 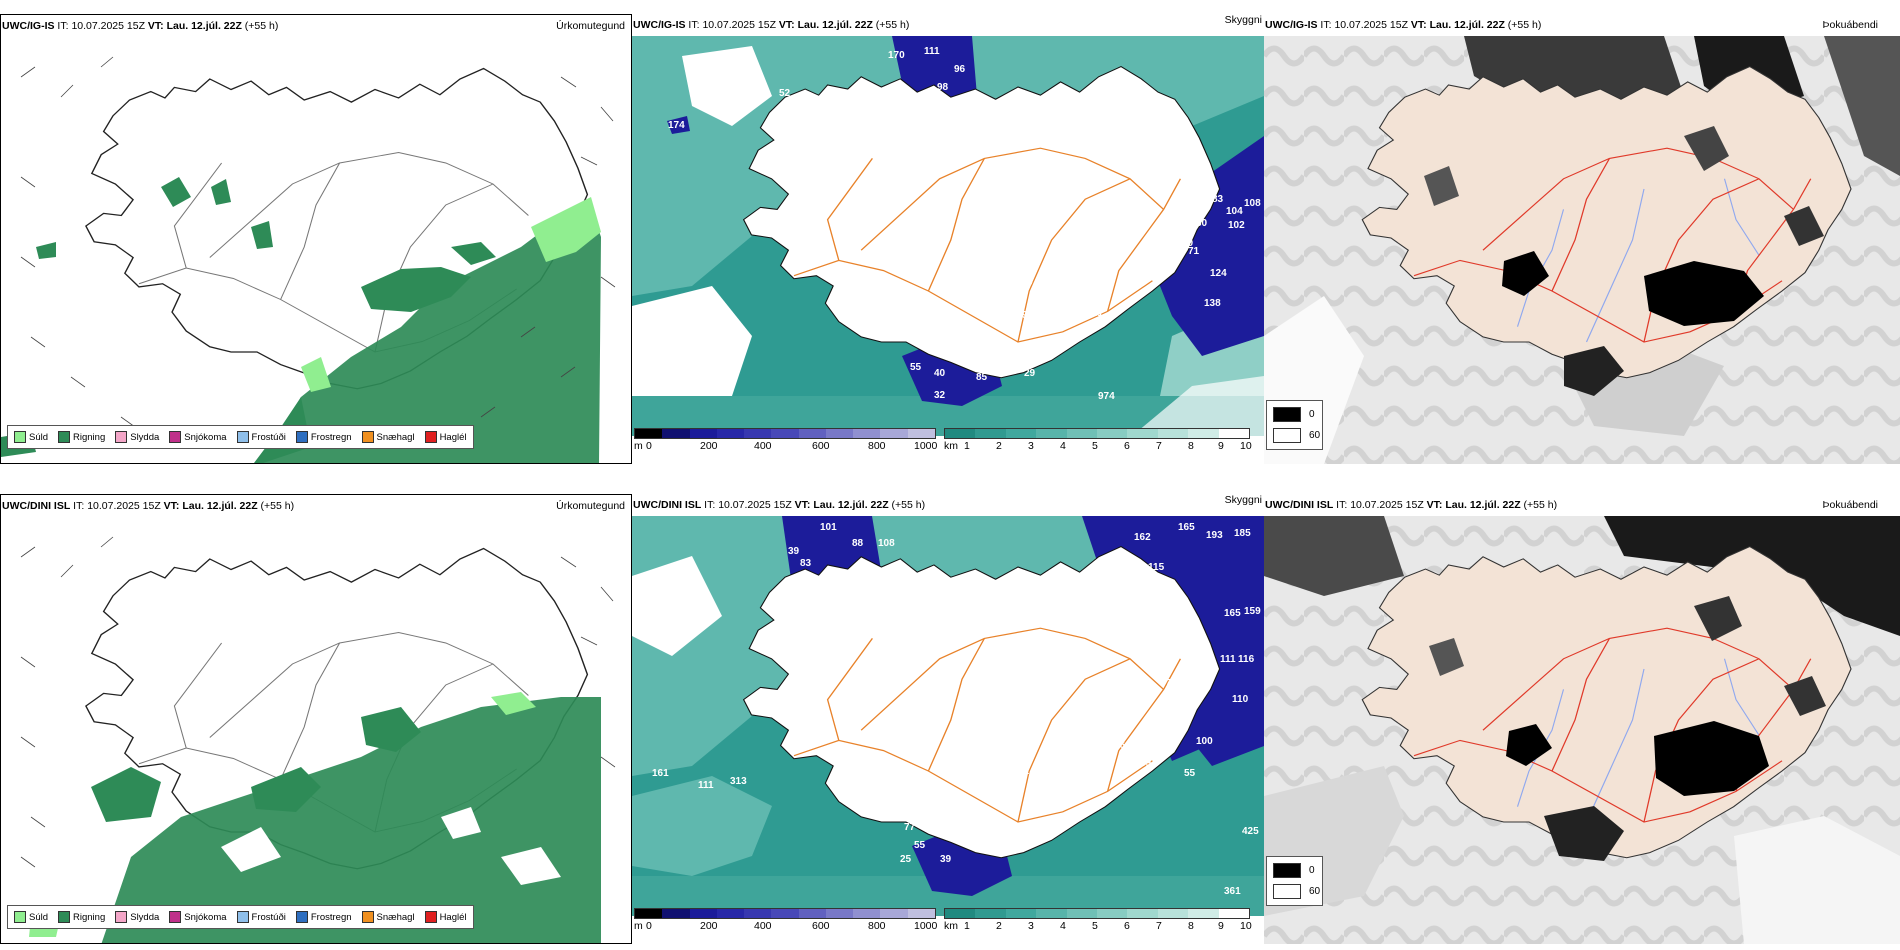 I want to click on colorbar-tick: 3, so click(x=1031, y=926).